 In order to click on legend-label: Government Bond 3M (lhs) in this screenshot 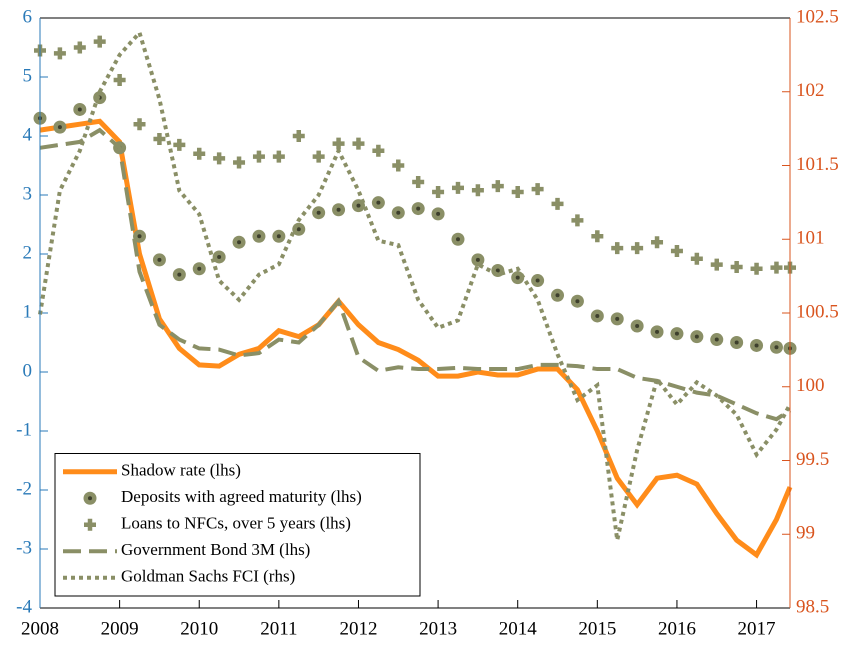, I will do `click(215, 549)`.